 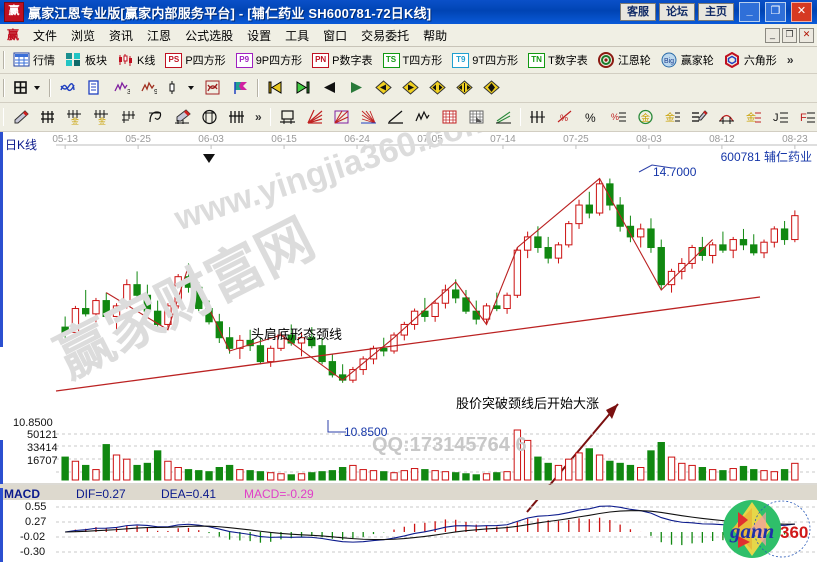 I want to click on menu-tools: 工具, so click(x=297, y=35).